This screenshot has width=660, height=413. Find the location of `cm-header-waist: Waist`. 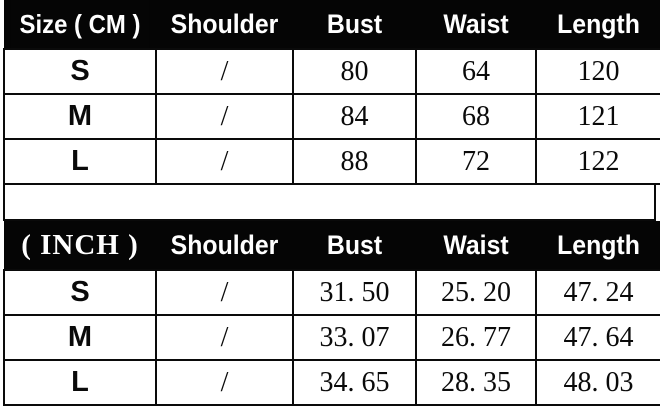

cm-header-waist: Waist is located at coordinates (476, 24).